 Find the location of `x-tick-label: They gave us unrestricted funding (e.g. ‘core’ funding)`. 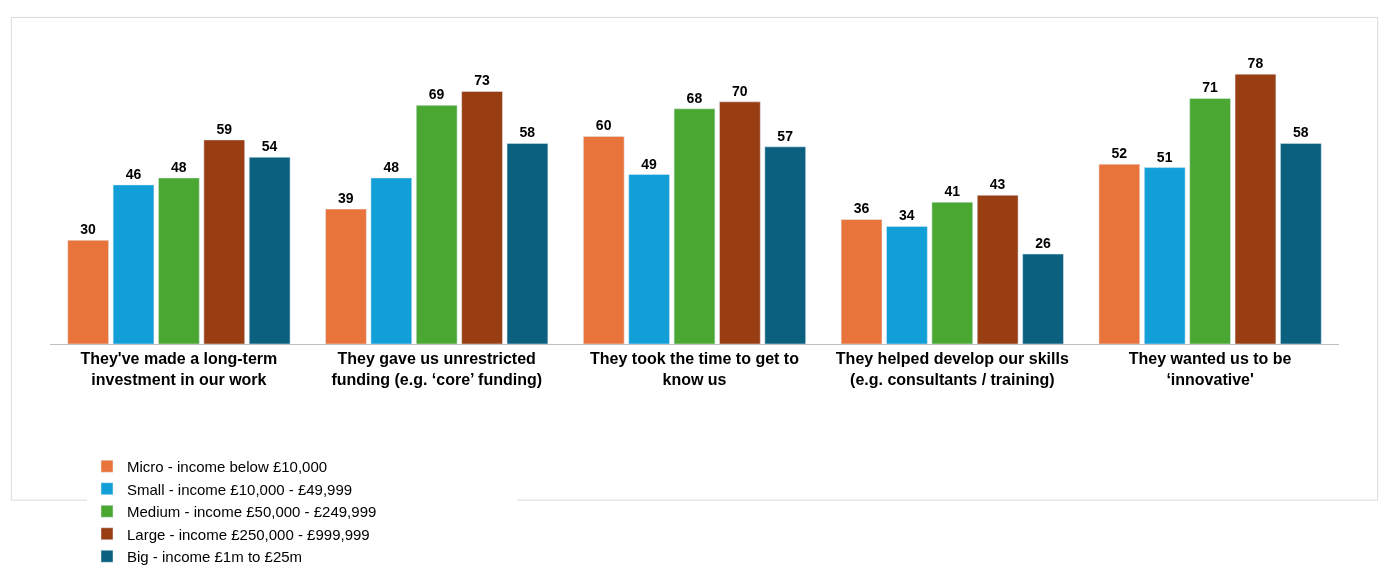

x-tick-label: They gave us unrestricted funding (e.g. ‘core’ funding) is located at coordinates (437, 369).